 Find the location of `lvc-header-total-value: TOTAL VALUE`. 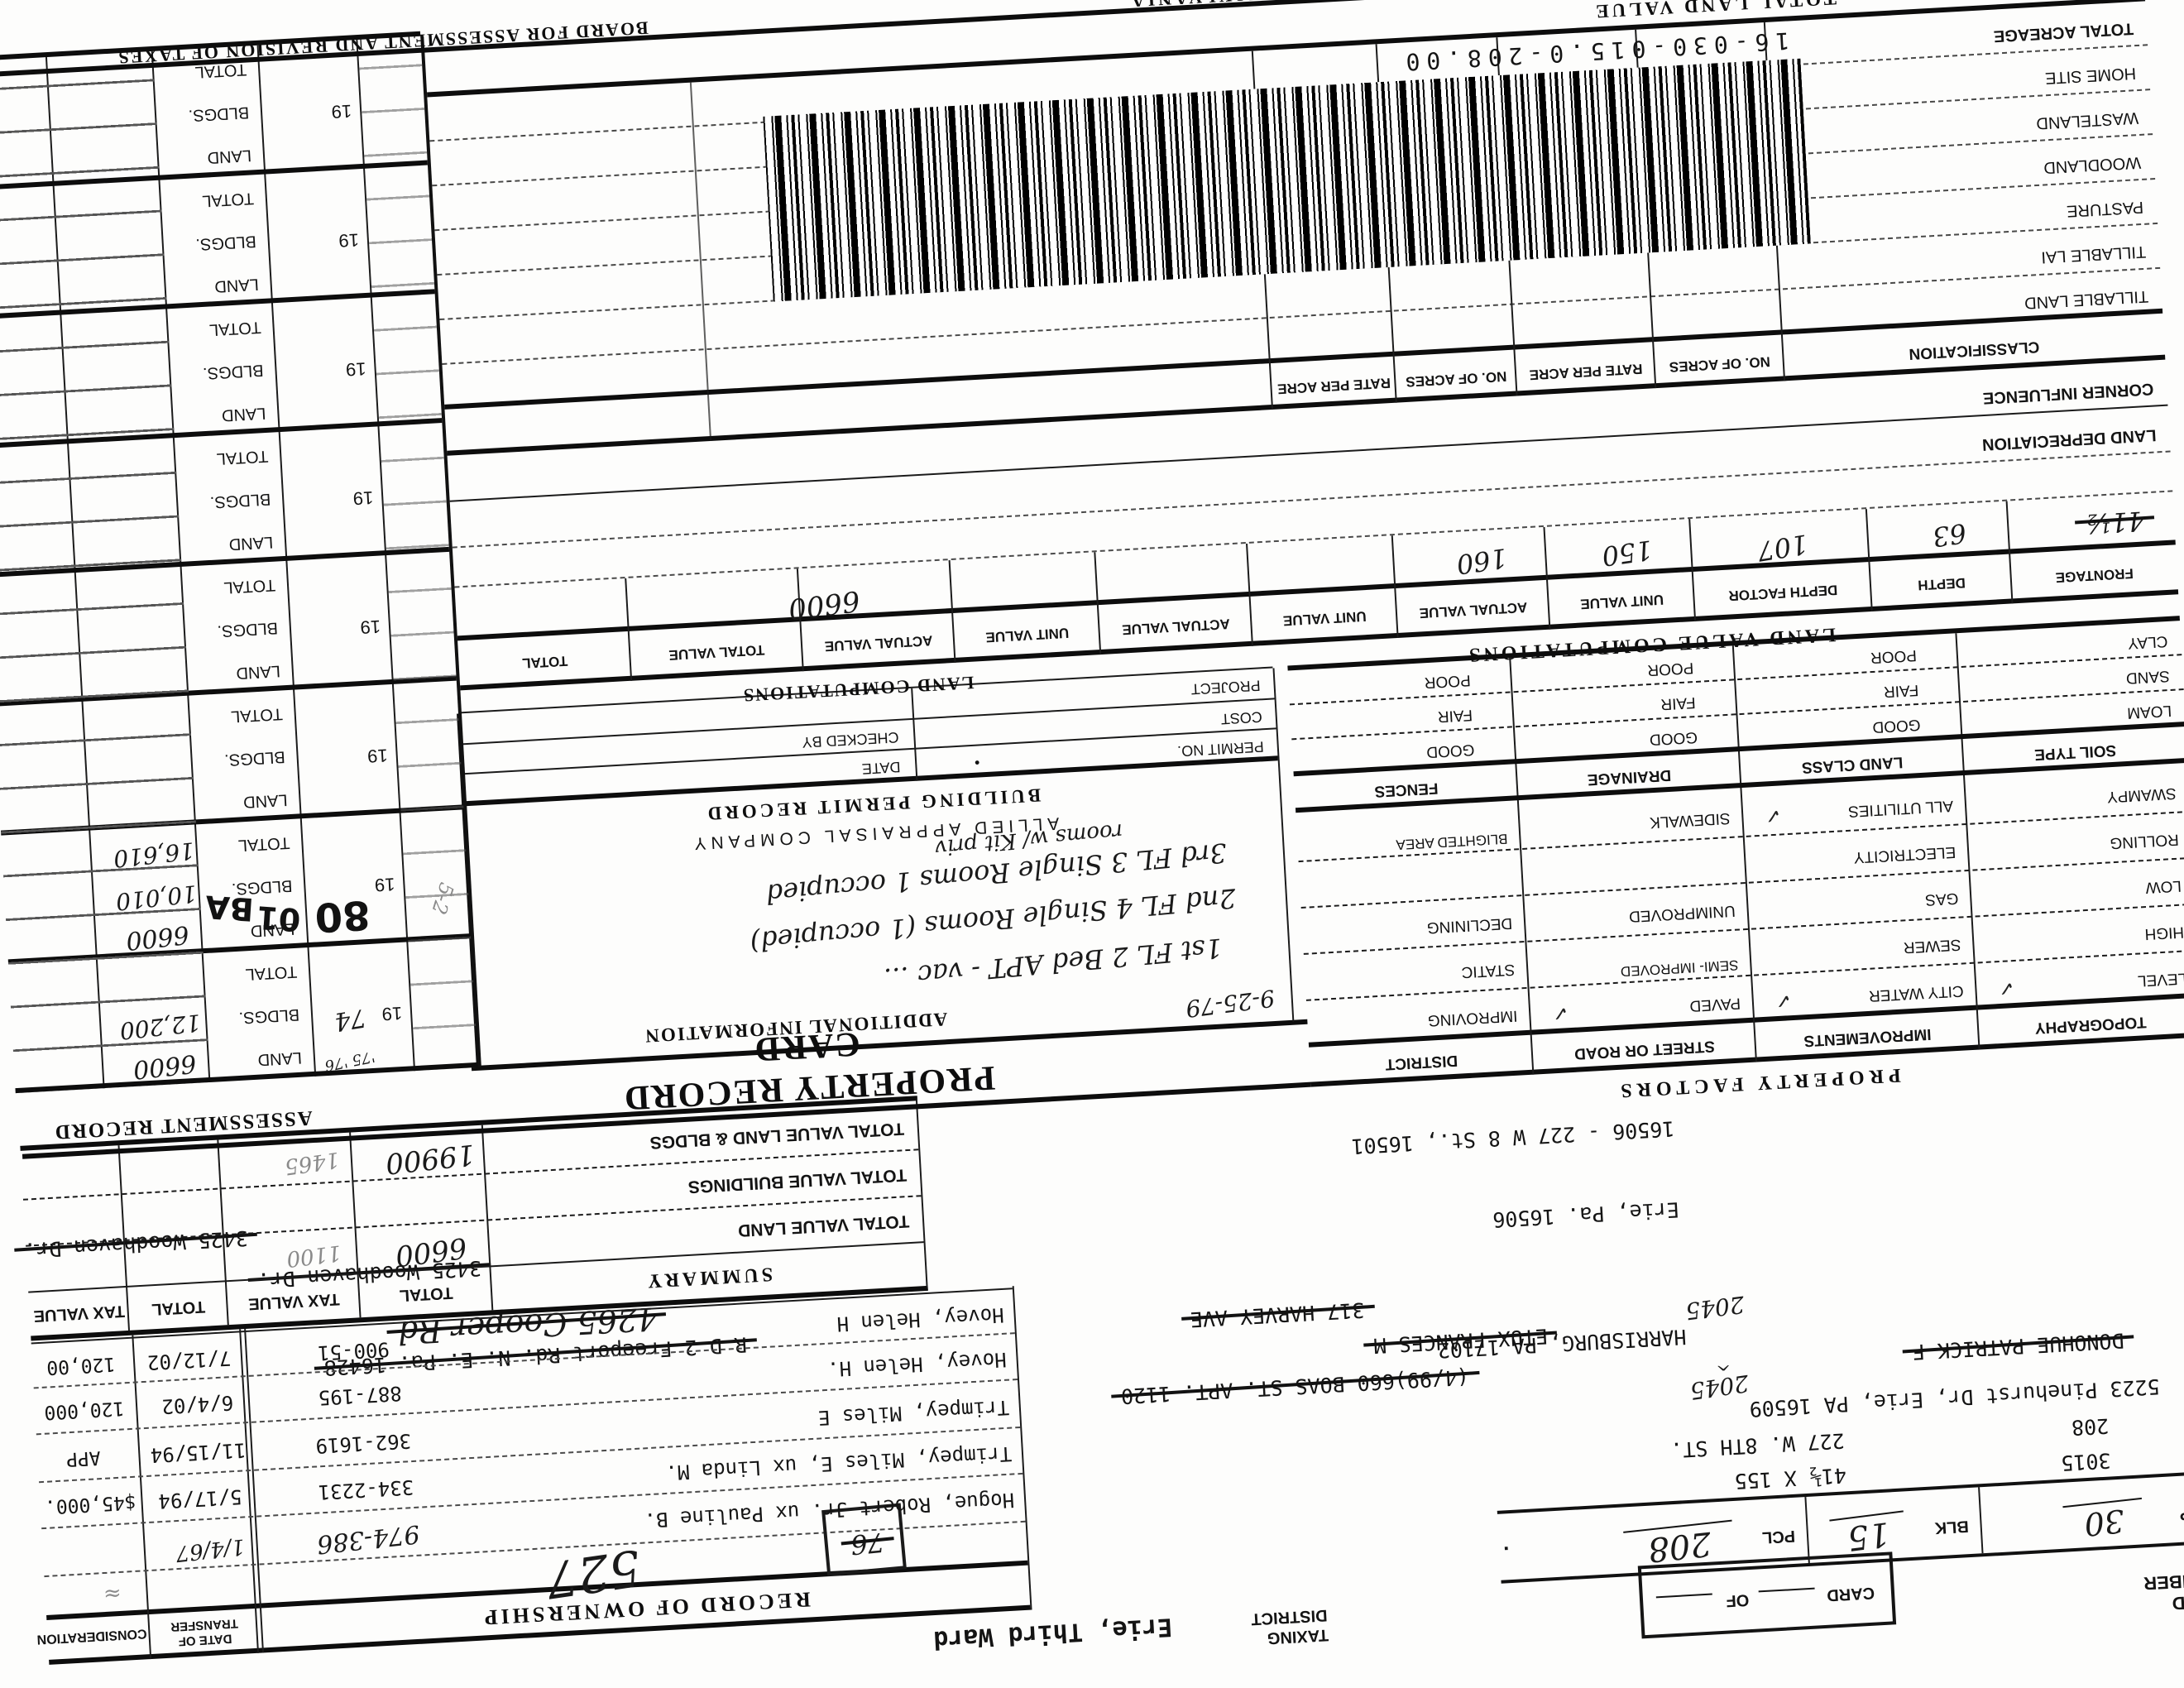

lvc-header-total-value: TOTAL VALUE is located at coordinates (716, 652).